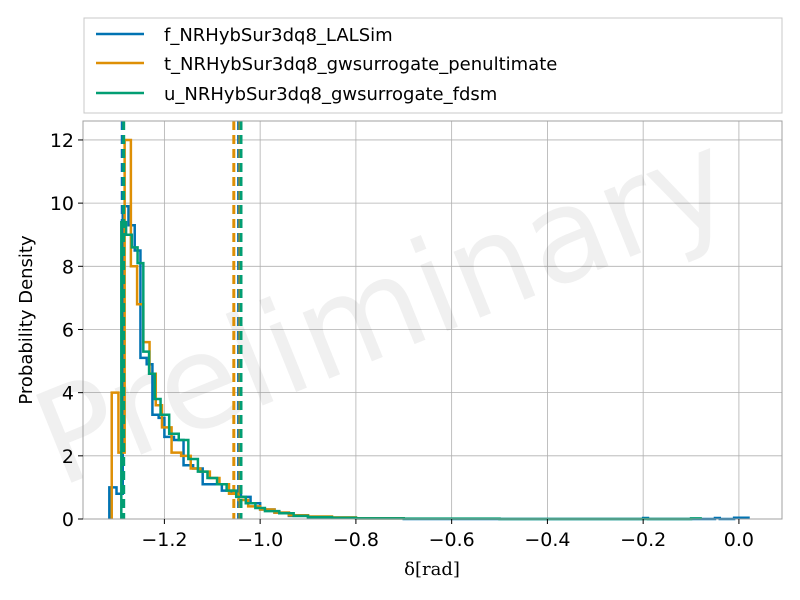 This screenshot has height=600, width=800. I want to click on x-tick-label-0: −1.2, so click(164, 540).